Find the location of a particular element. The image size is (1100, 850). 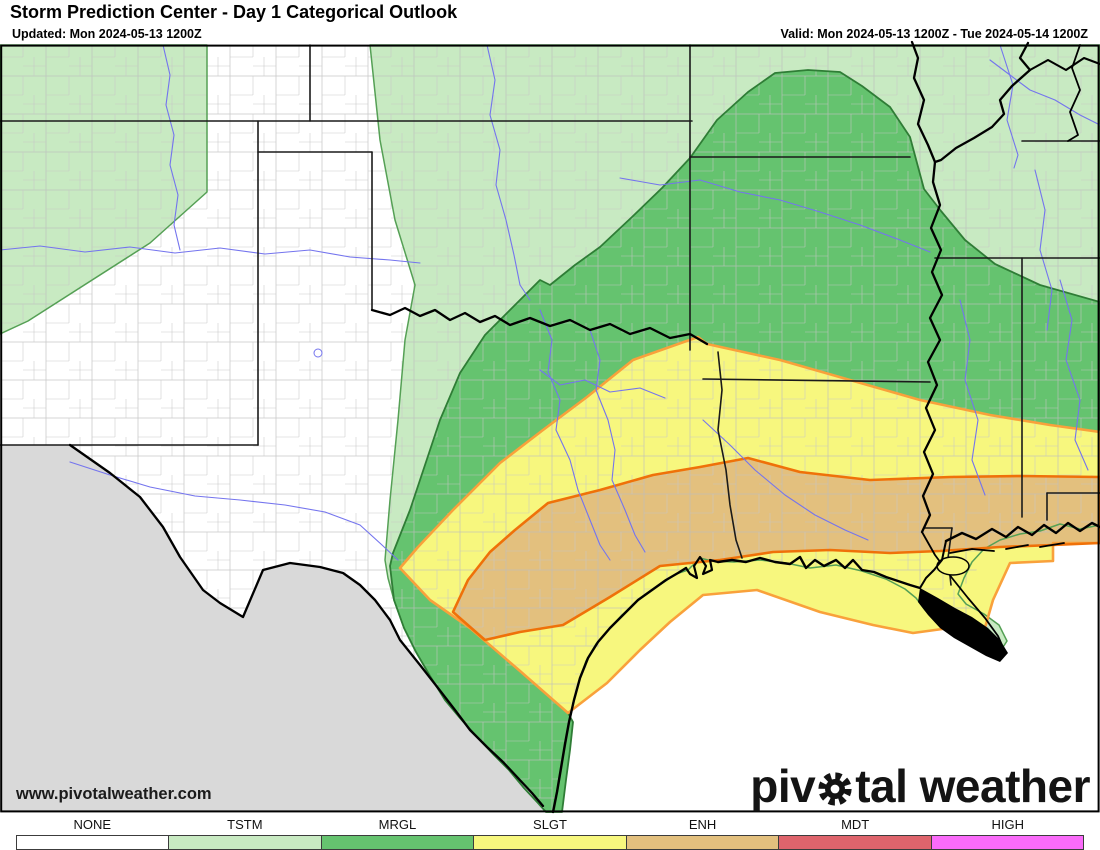

river-alabama is located at coordinates (1074, 375).